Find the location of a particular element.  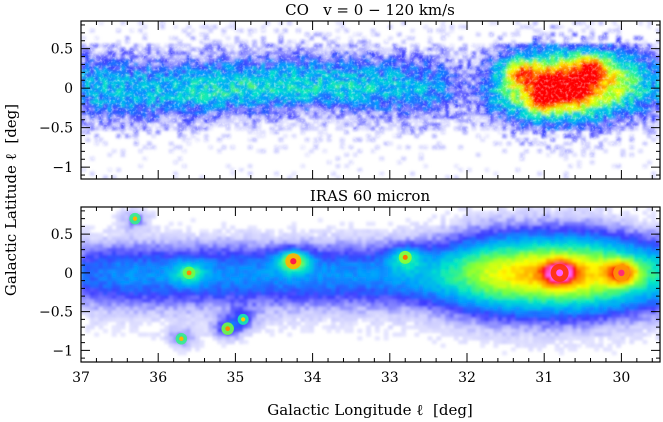

x-tick-label: 37 is located at coordinates (81, 378).